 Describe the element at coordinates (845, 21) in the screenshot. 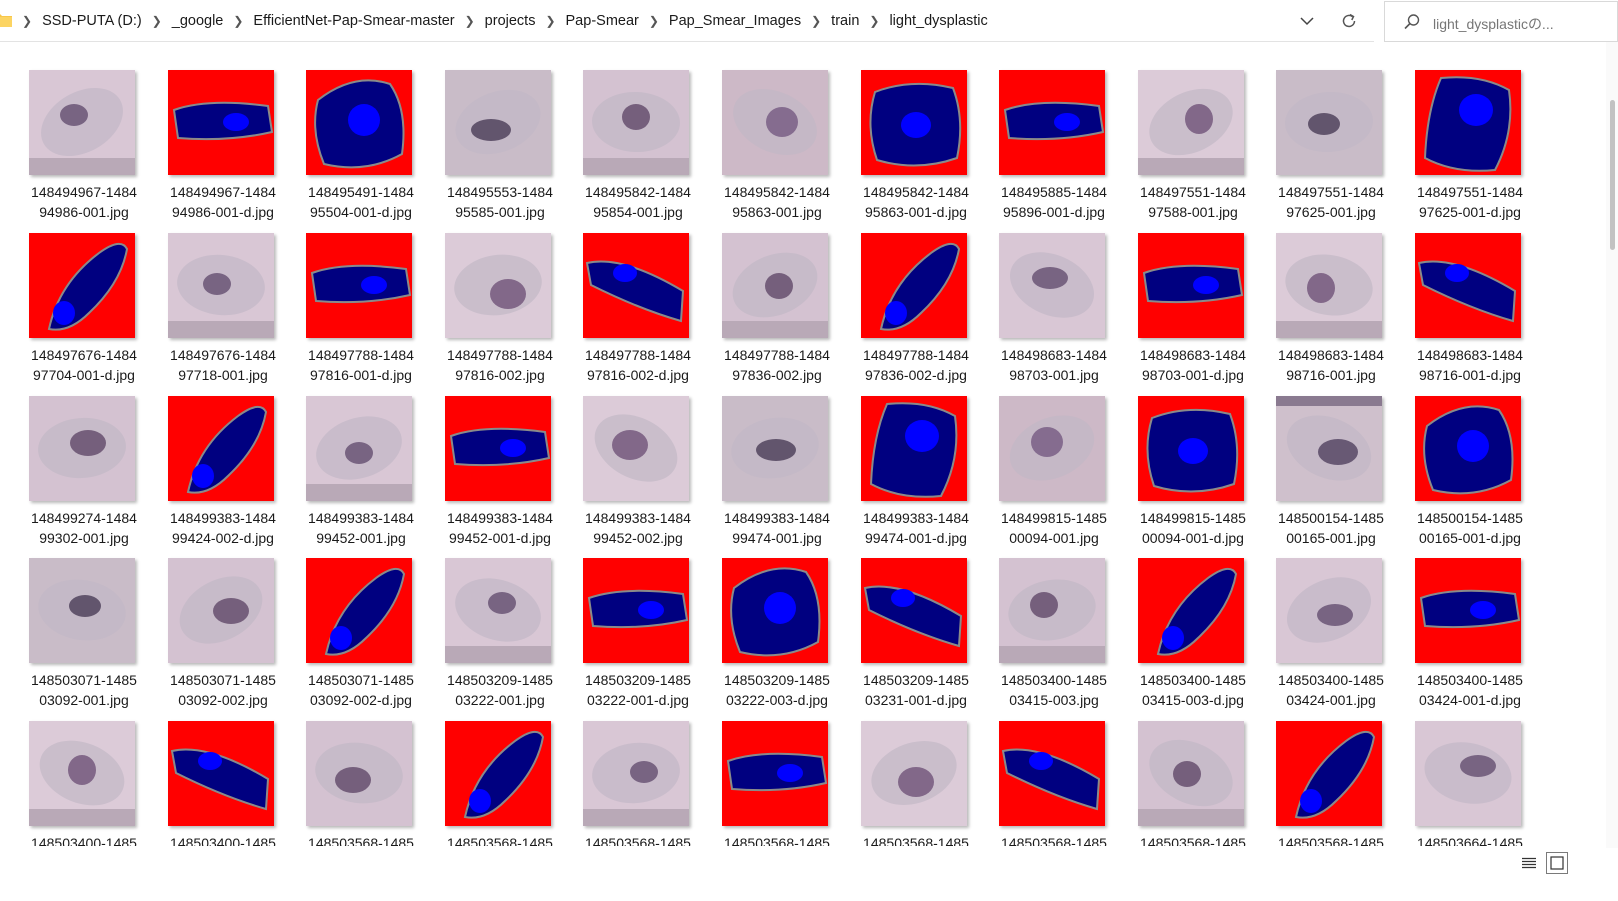

I see `breadcrumb-train: train` at that location.